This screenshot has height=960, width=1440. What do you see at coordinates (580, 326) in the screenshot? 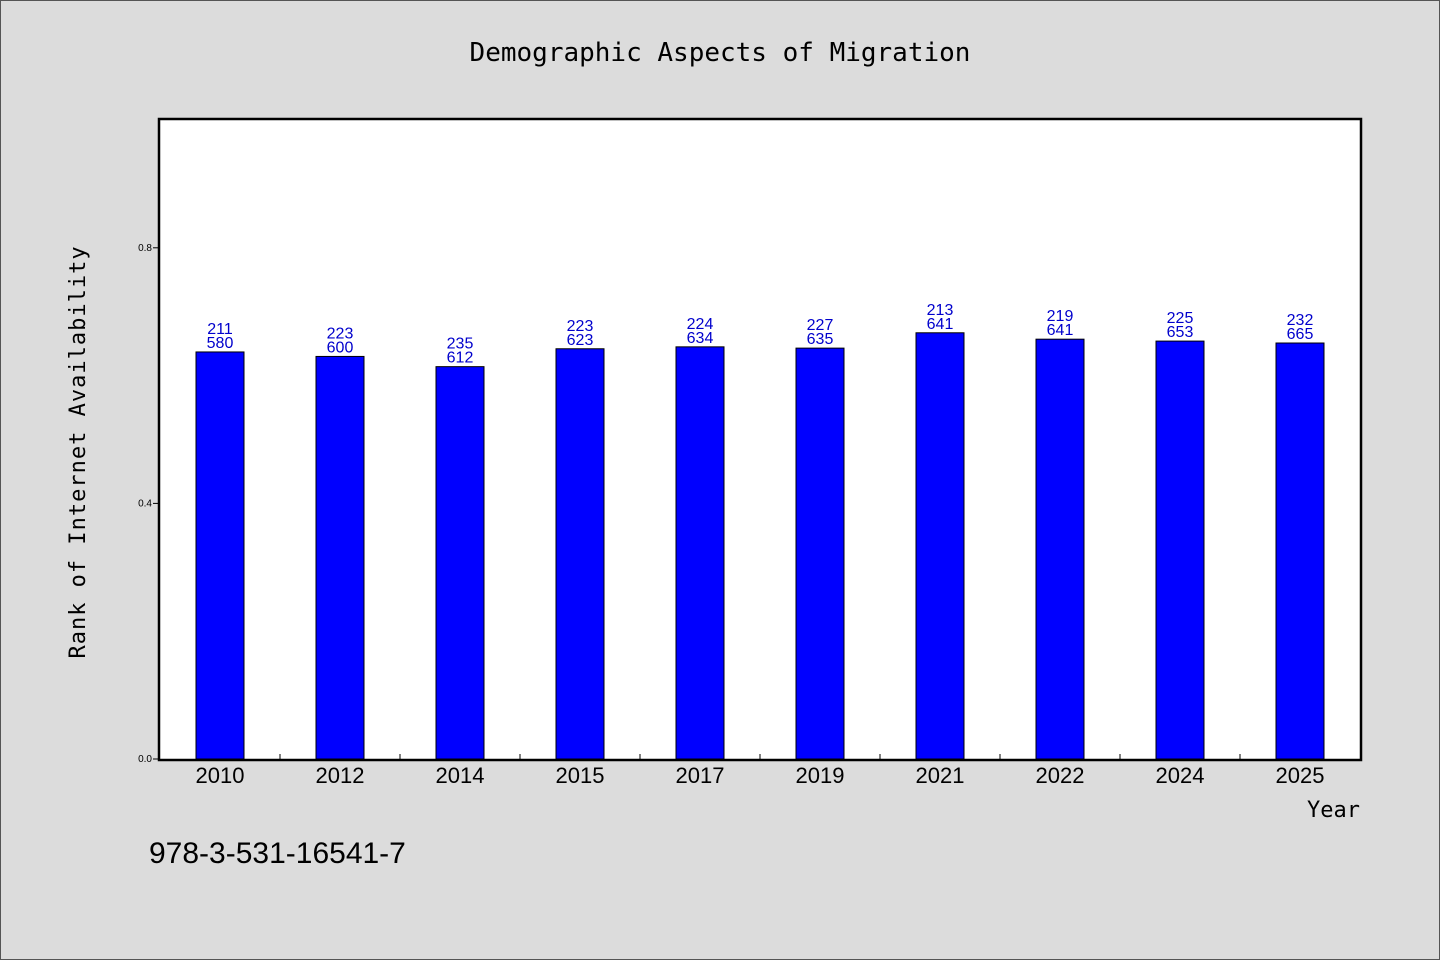
I see `data-label-top-2015: 223` at bounding box center [580, 326].